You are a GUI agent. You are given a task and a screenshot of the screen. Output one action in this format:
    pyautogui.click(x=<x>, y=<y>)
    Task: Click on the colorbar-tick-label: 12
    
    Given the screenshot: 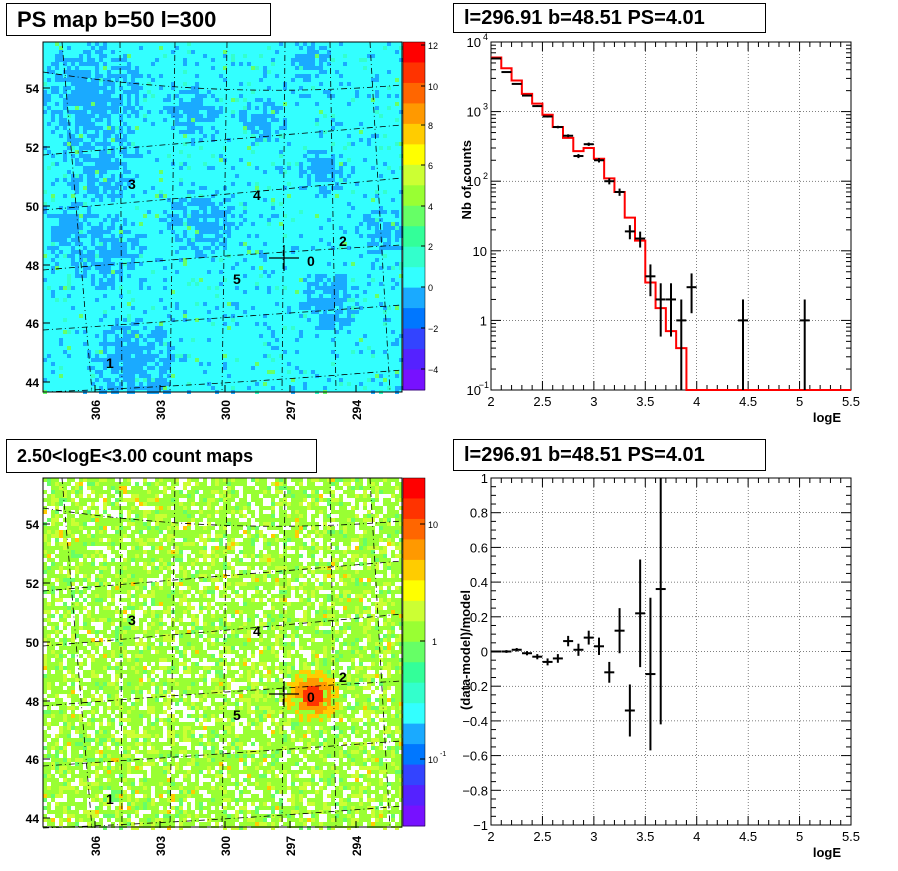 What is the action you would take?
    pyautogui.click(x=433, y=46)
    